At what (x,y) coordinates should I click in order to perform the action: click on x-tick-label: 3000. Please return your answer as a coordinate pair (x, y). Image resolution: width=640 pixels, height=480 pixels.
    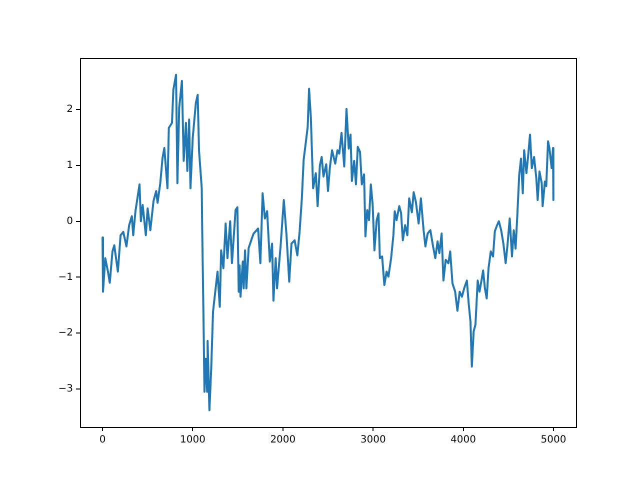
    Looking at the image, I should click on (373, 440).